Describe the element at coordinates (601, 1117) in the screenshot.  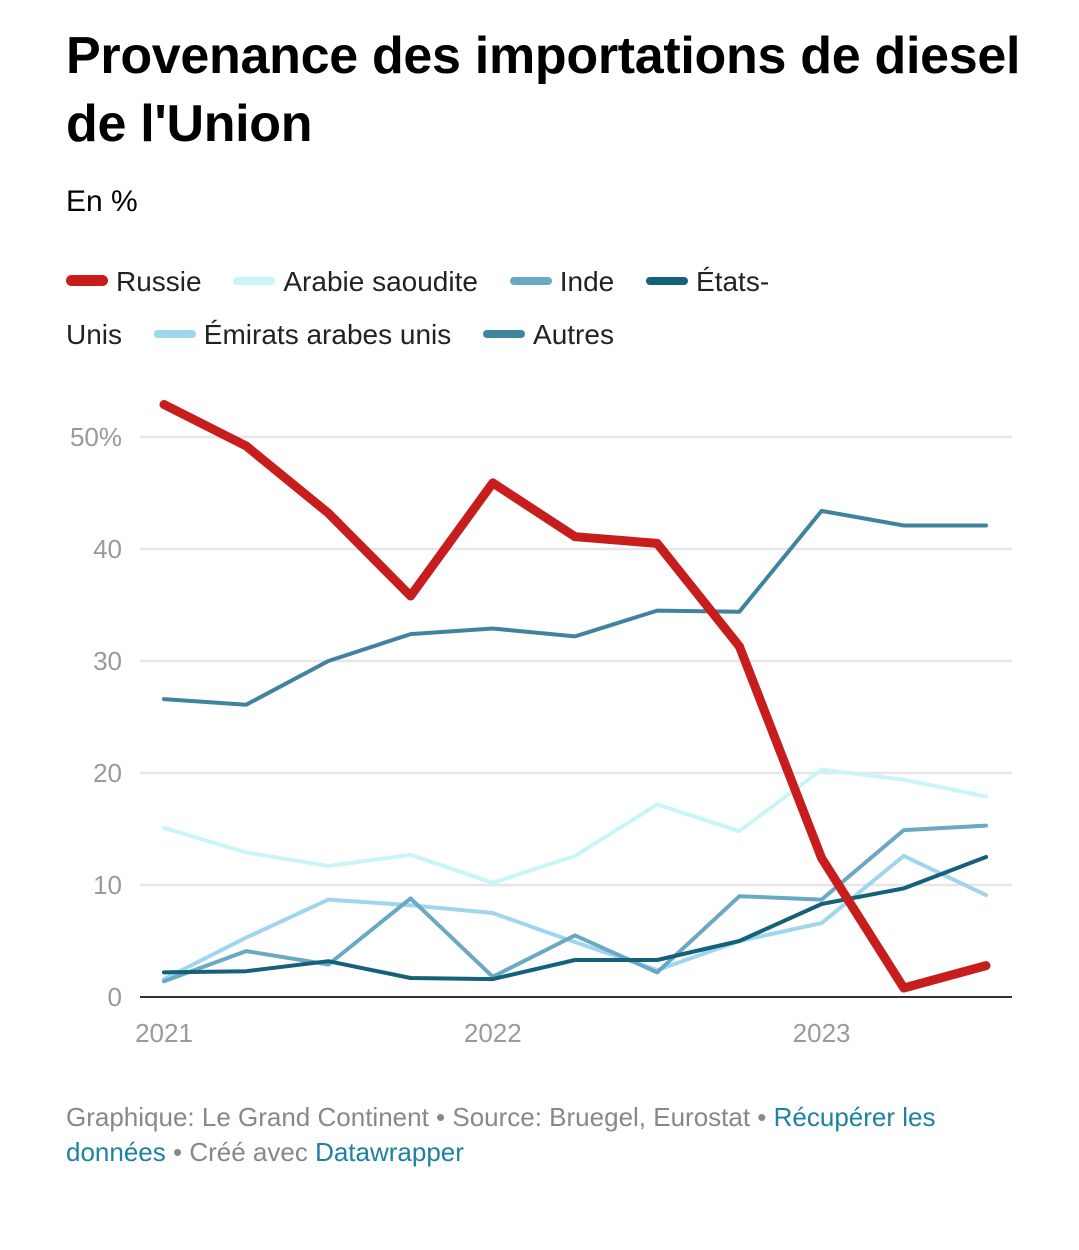
I see `footer-source: Source: Bruegel, Eurostat` at that location.